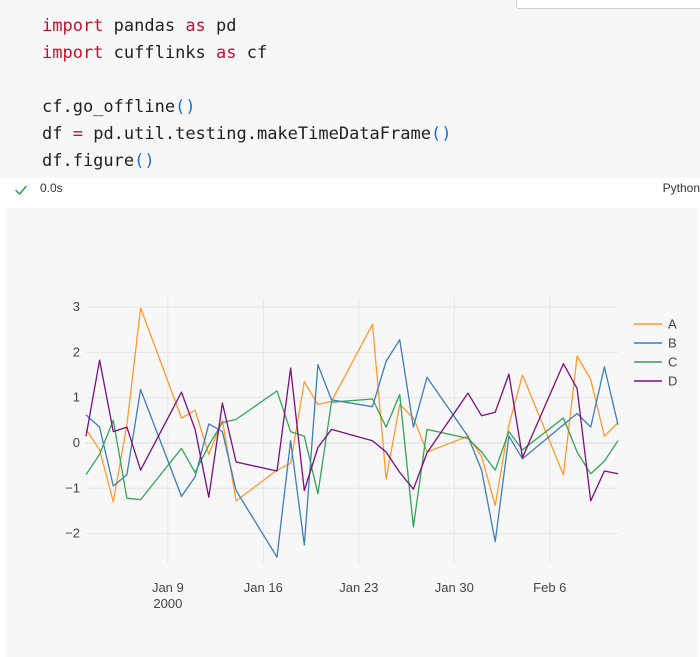 The height and width of the screenshot is (657, 700). What do you see at coordinates (672, 324) in the screenshot?
I see `legend-label-A: A` at bounding box center [672, 324].